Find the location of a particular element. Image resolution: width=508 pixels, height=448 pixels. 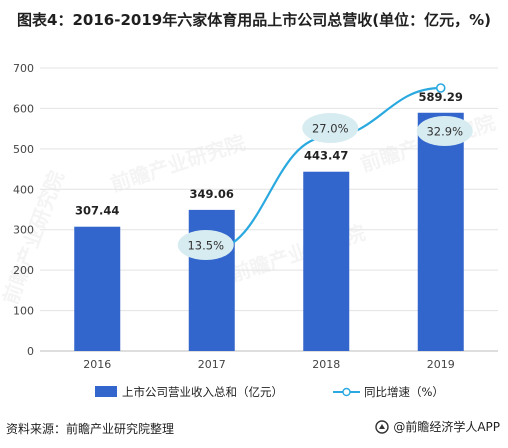

legend-line-label: 同比增速（%） is located at coordinates (404, 392).